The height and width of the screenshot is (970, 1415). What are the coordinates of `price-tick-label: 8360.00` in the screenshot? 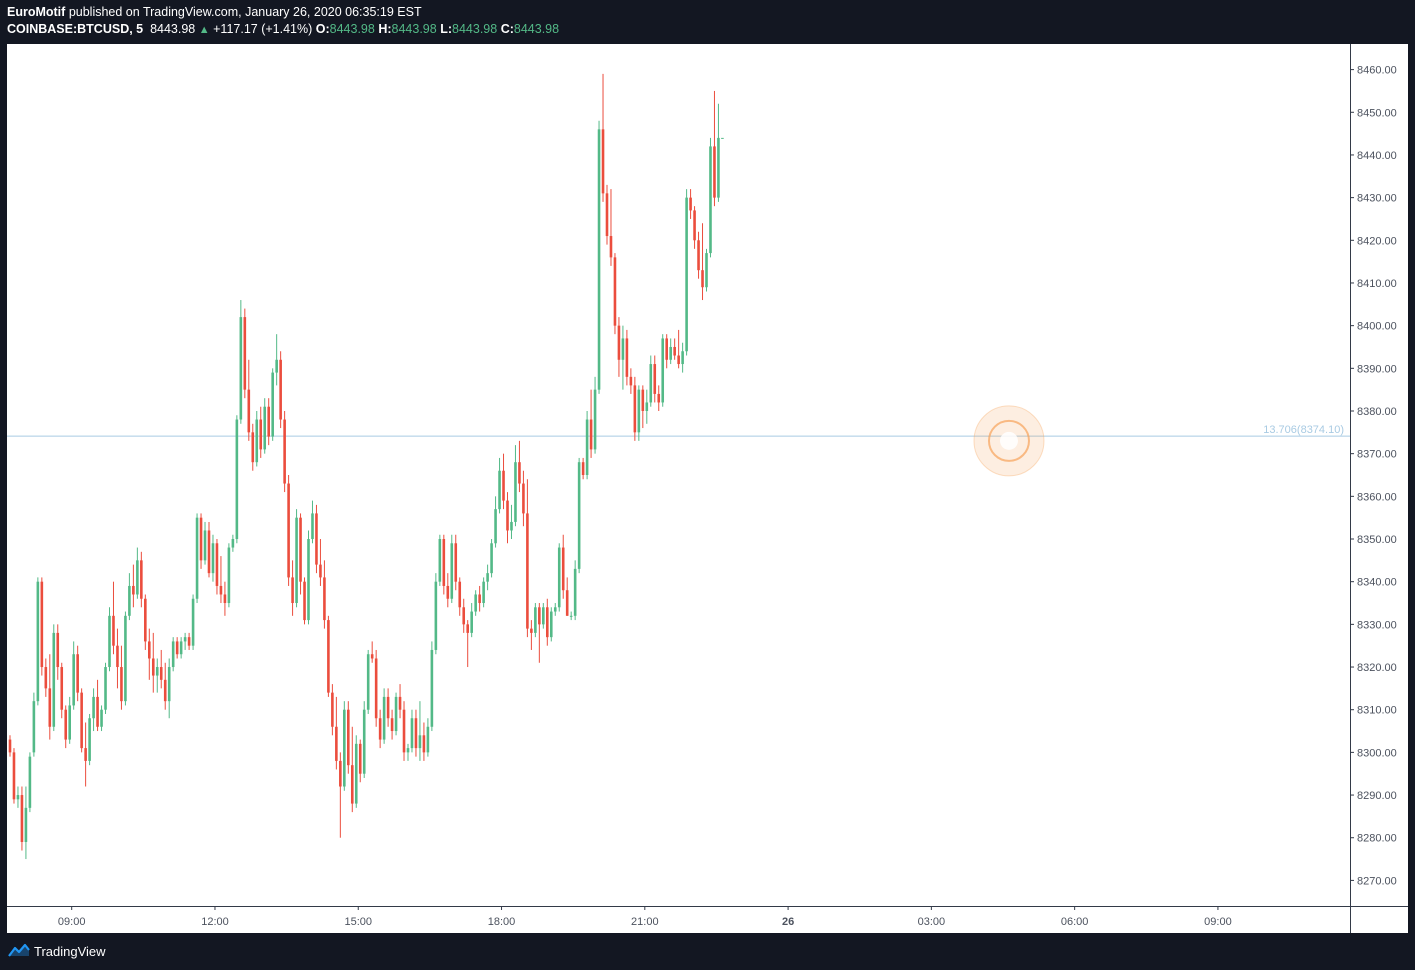 It's located at (1377, 497).